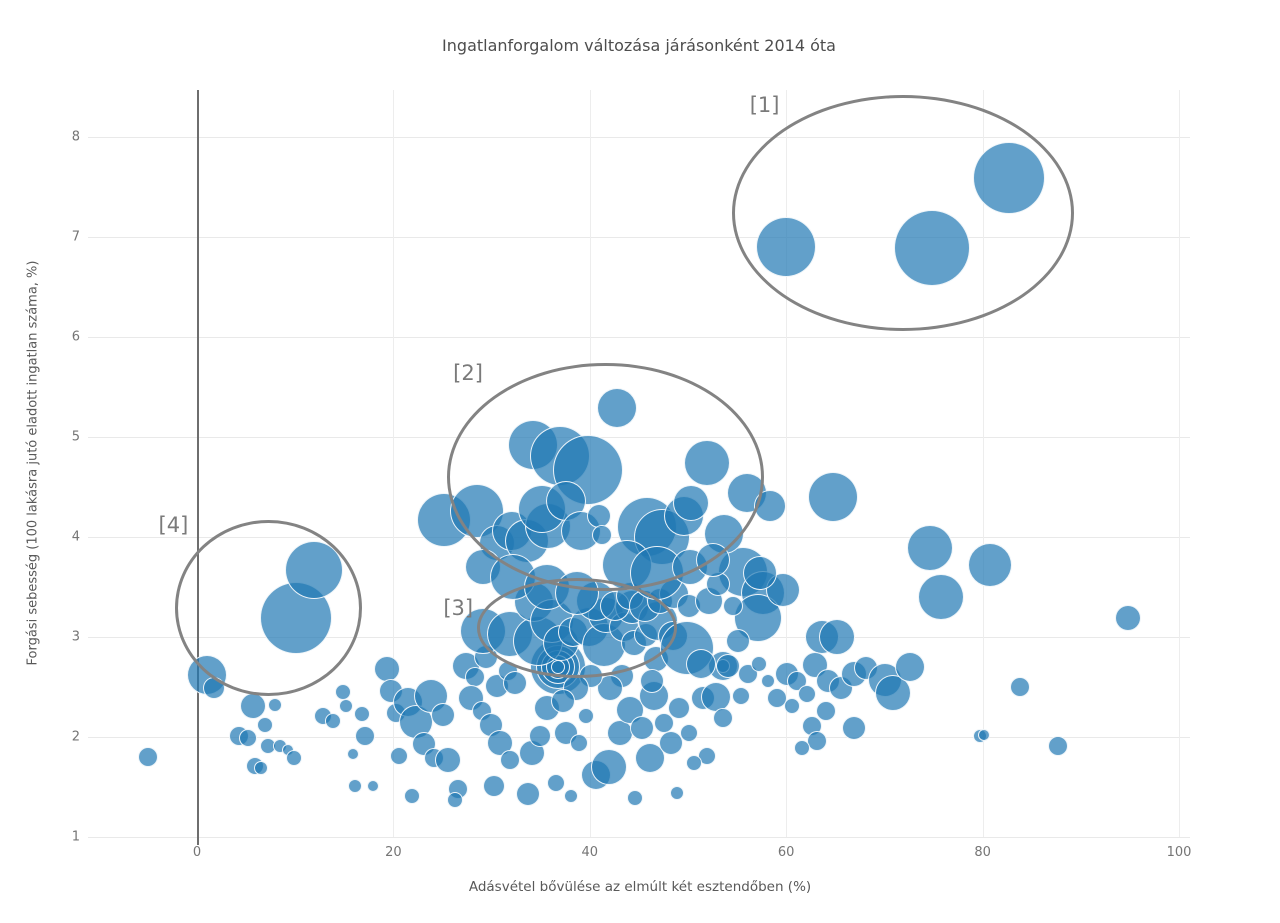  Describe the element at coordinates (764, 105) in the screenshot. I see `annotation-label: [1]` at that location.